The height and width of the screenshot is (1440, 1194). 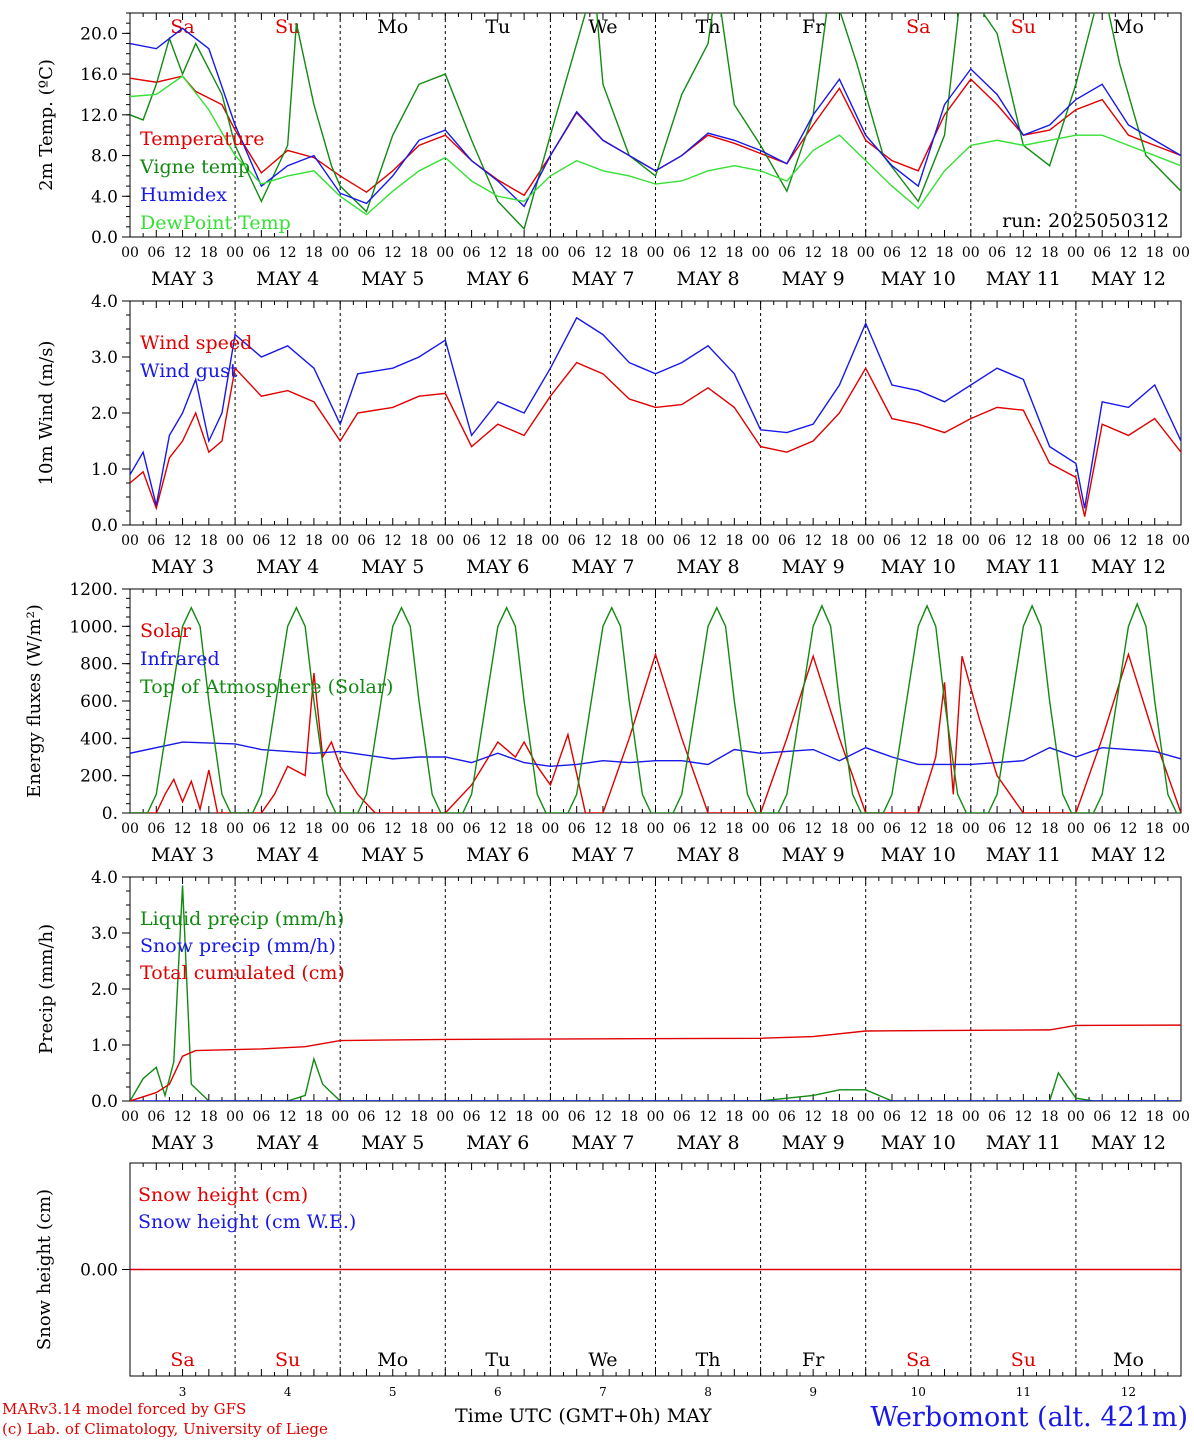 I want to click on weekday-label: Tu, so click(x=497, y=1360).